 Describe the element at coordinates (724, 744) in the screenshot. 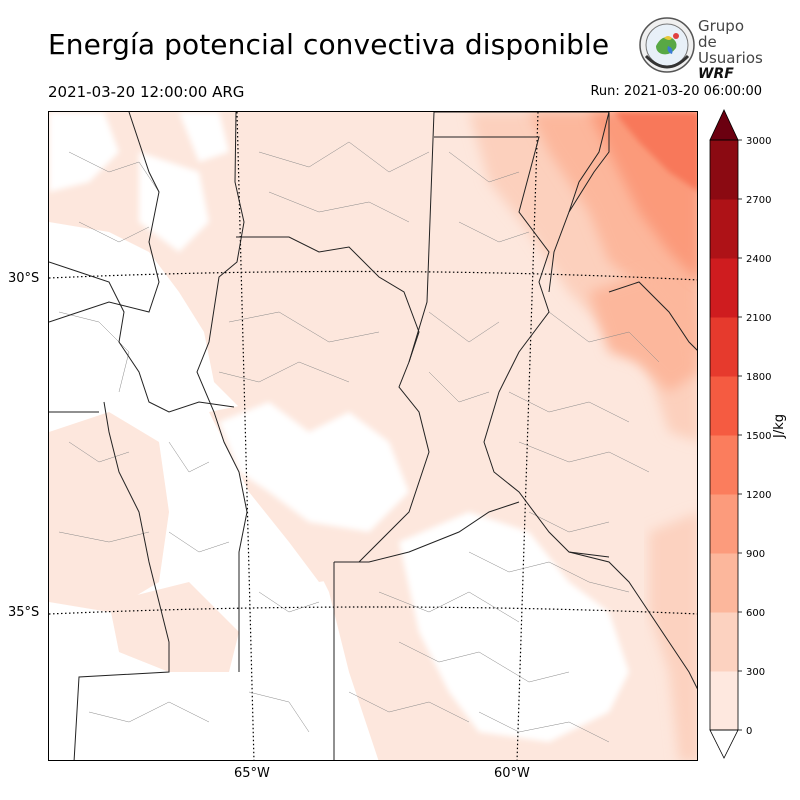

I see `colorbar-extend-min` at that location.